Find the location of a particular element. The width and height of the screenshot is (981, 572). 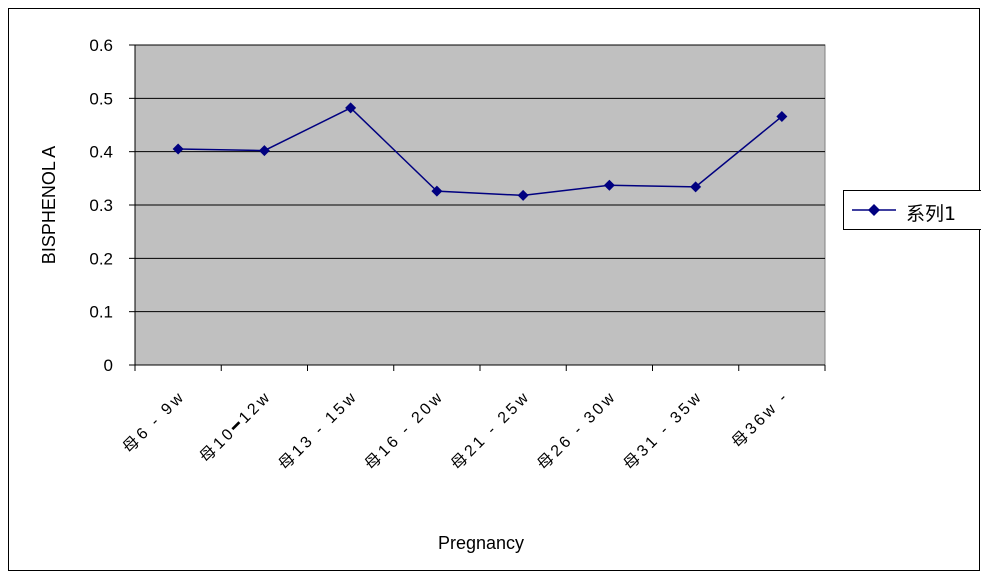

y-tick-label: 0.2 is located at coordinates (101, 258).